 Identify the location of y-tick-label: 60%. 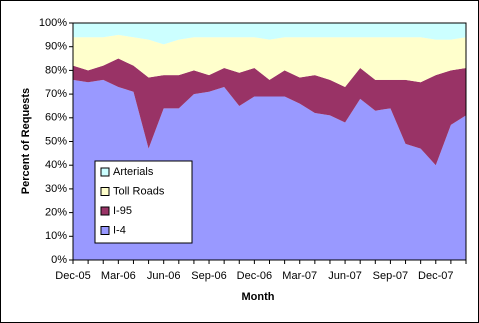
(56, 118).